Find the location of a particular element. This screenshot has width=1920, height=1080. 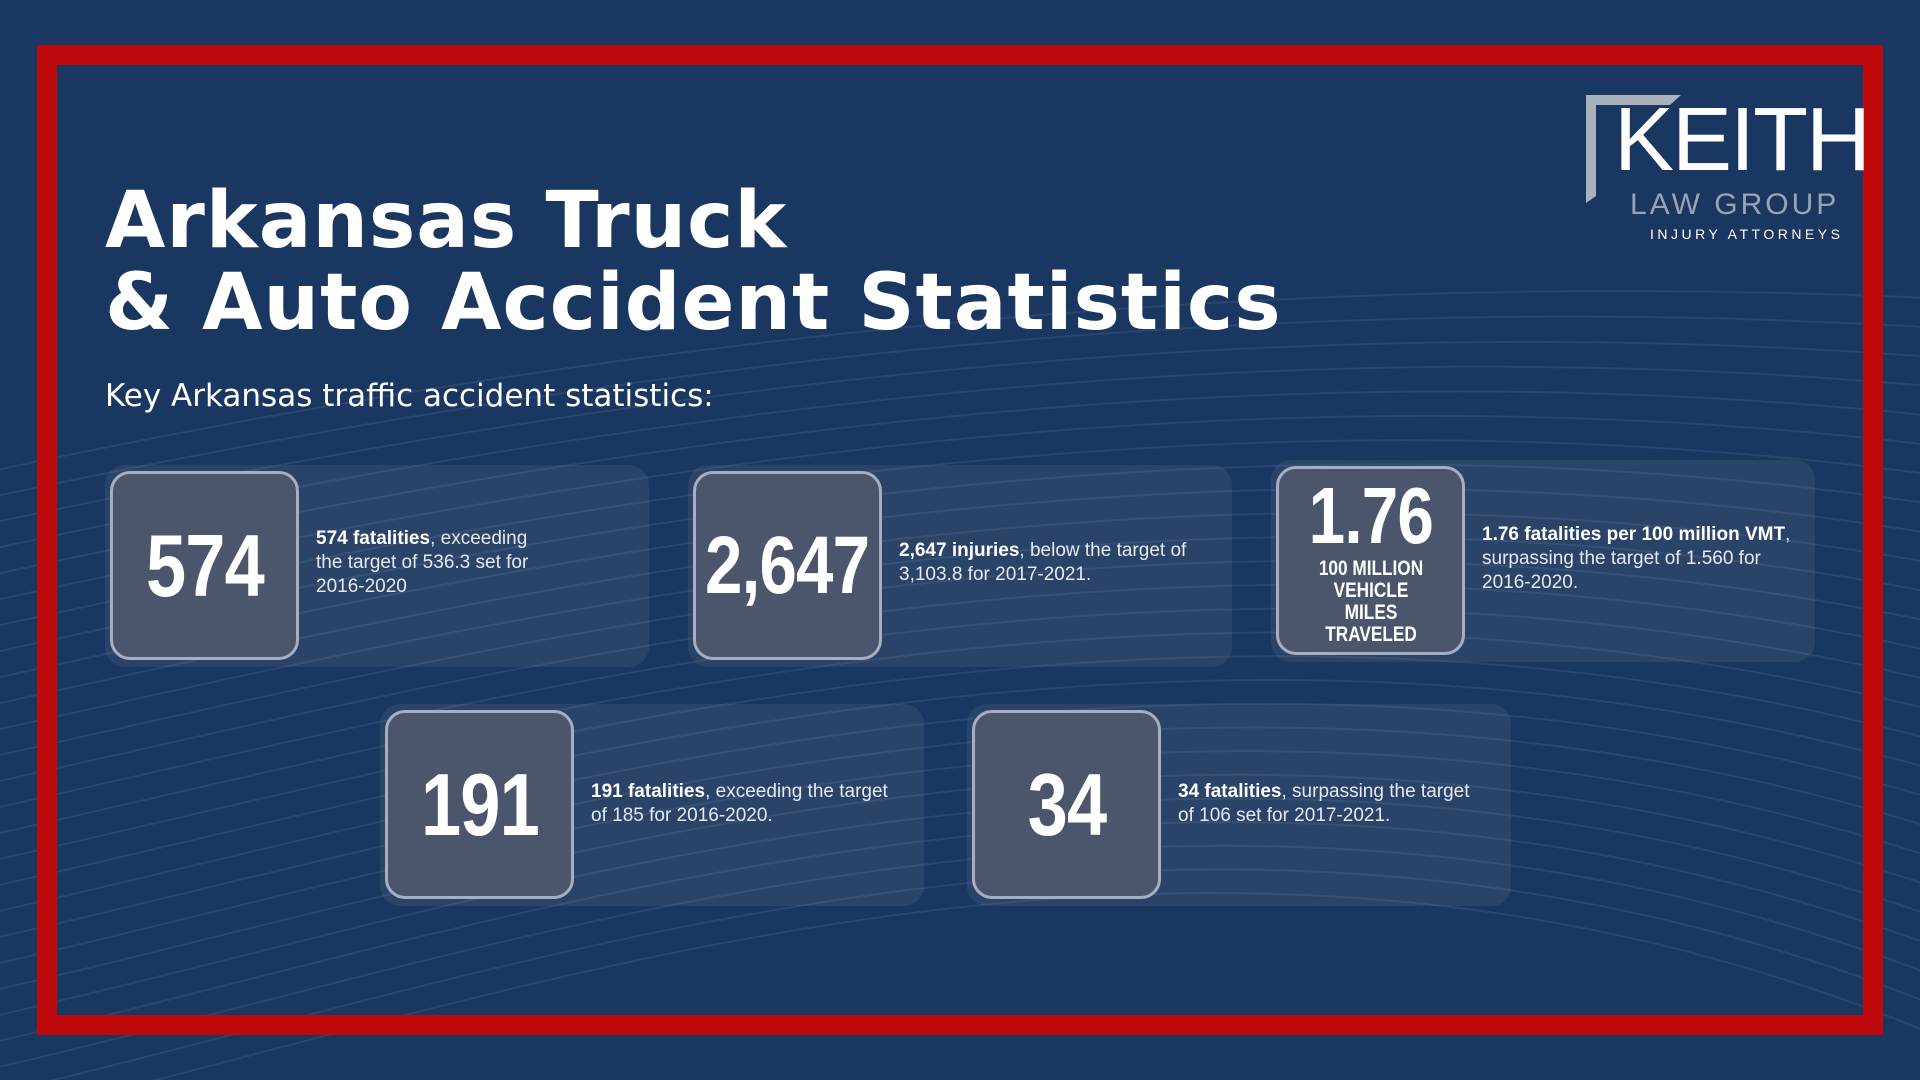

stat-value-box: 2,647 is located at coordinates (787, 565).